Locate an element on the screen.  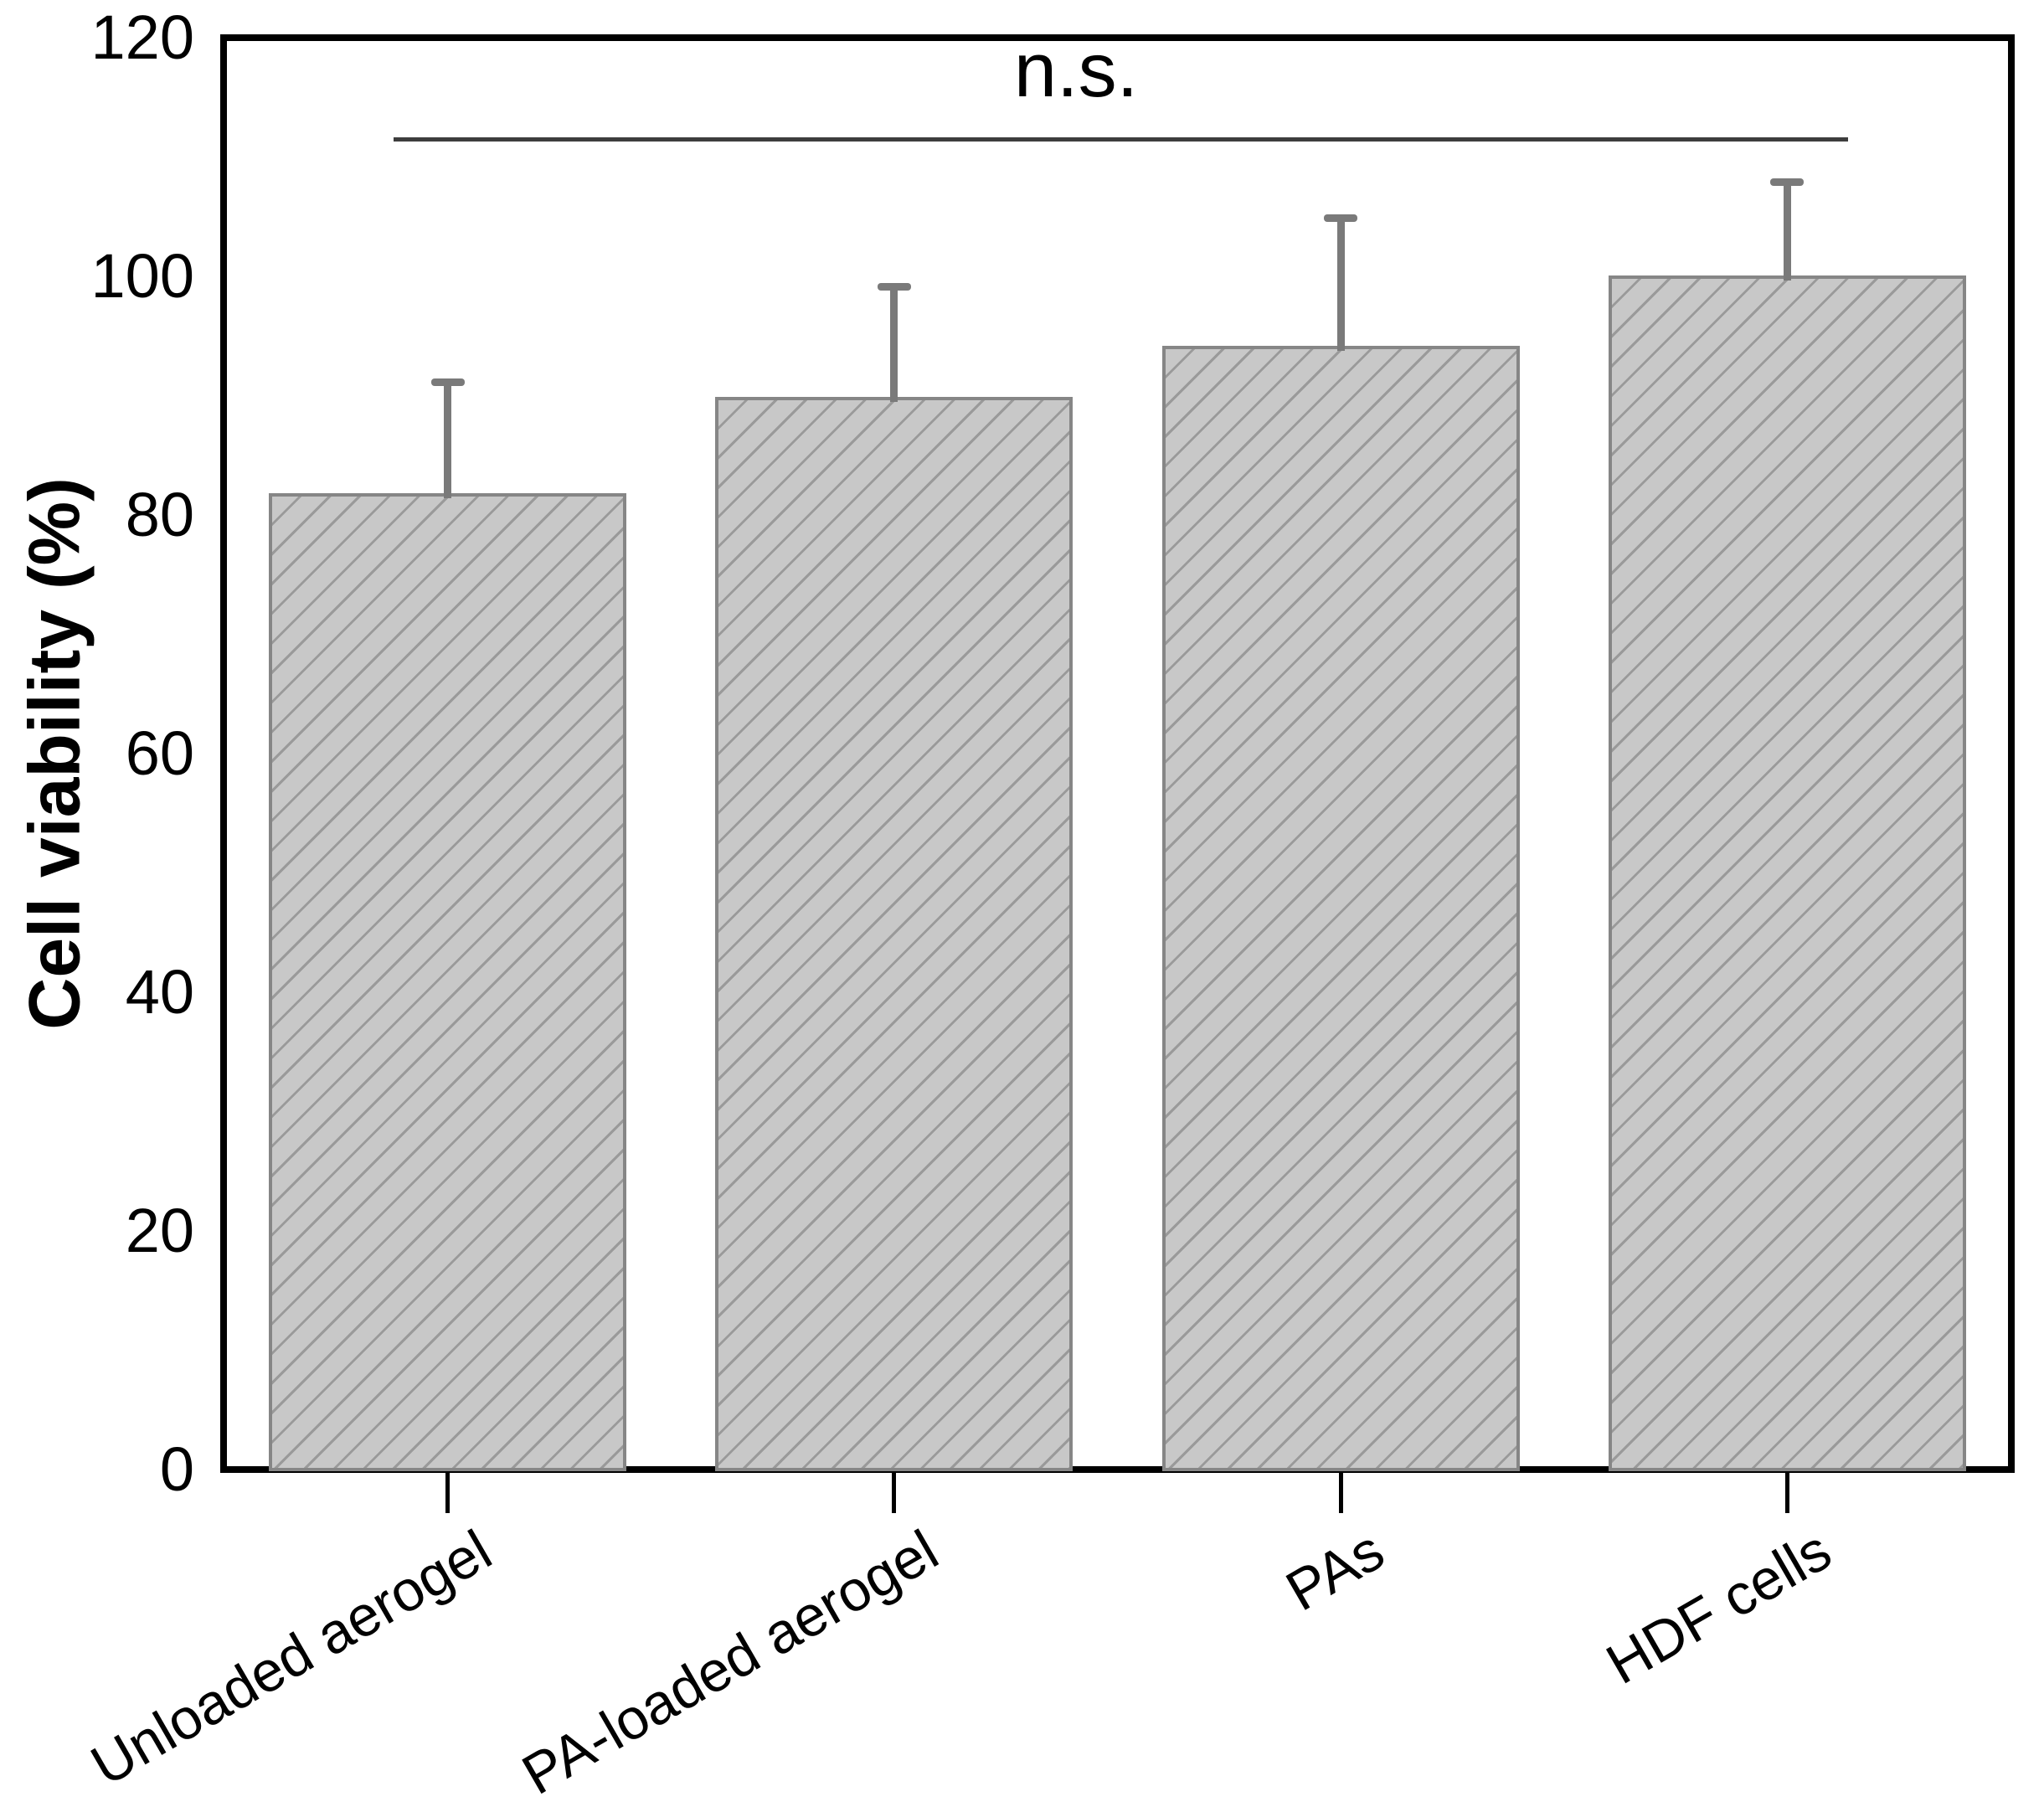
y-tick-label: 0 is located at coordinates (176, 1469).